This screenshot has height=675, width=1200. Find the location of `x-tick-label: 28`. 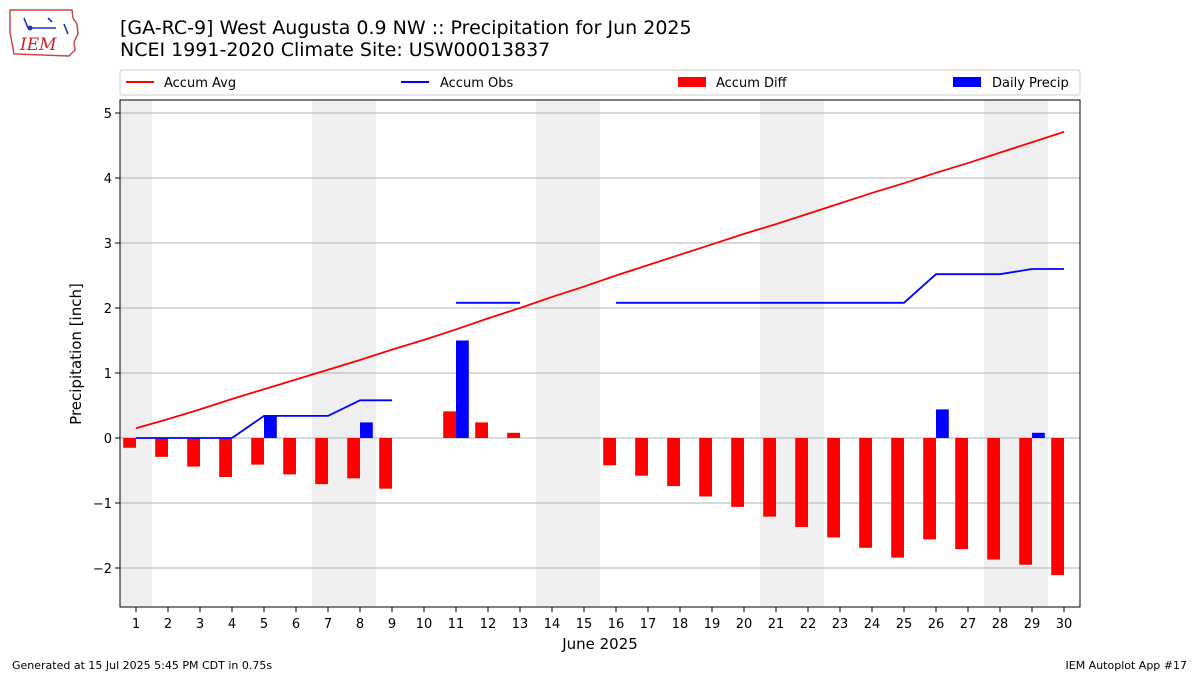

x-tick-label: 28 is located at coordinates (1000, 624).